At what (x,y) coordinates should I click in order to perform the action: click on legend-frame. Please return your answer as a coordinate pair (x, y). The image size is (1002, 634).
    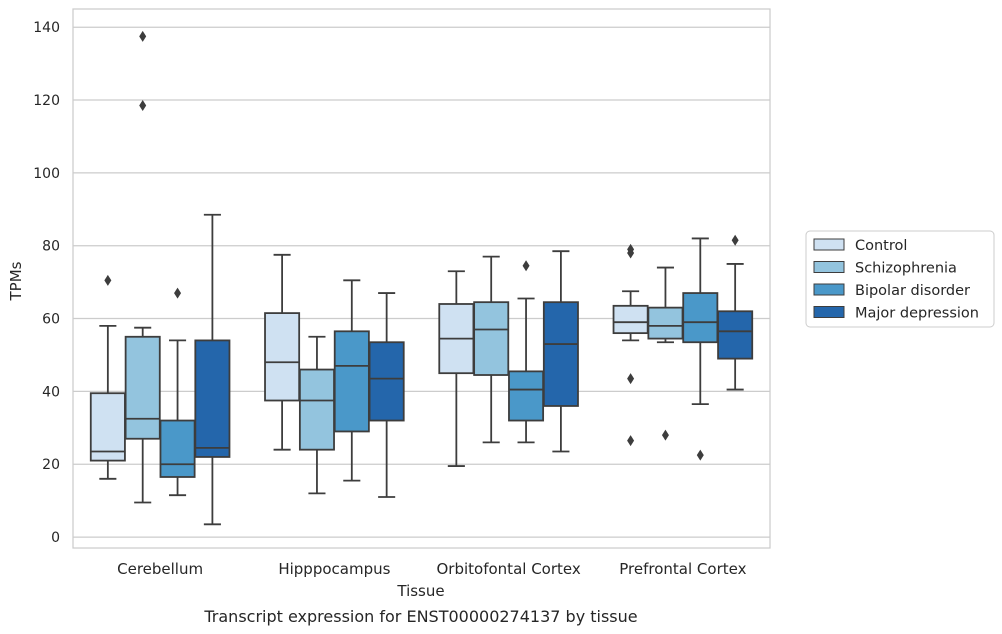
    Looking at the image, I should click on (900, 279).